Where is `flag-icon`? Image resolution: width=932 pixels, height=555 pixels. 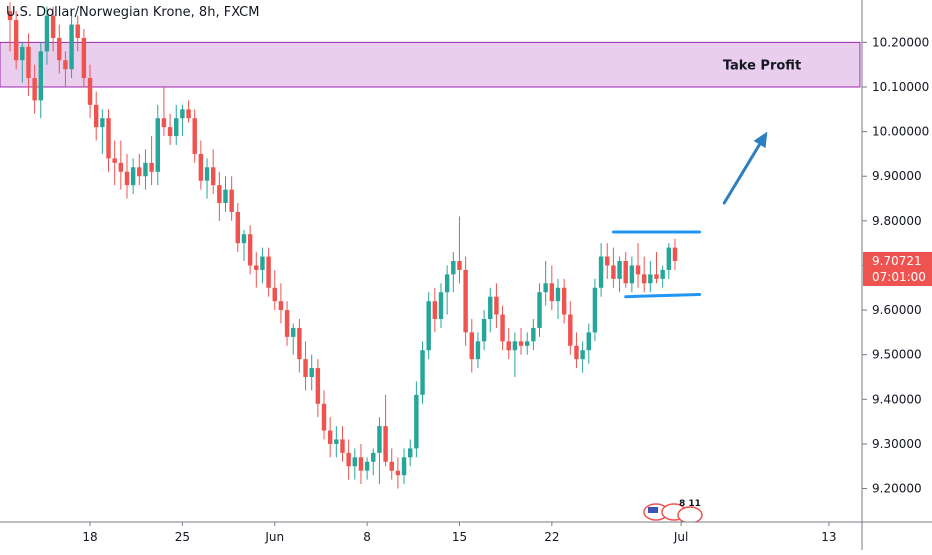
flag-icon is located at coordinates (690, 515).